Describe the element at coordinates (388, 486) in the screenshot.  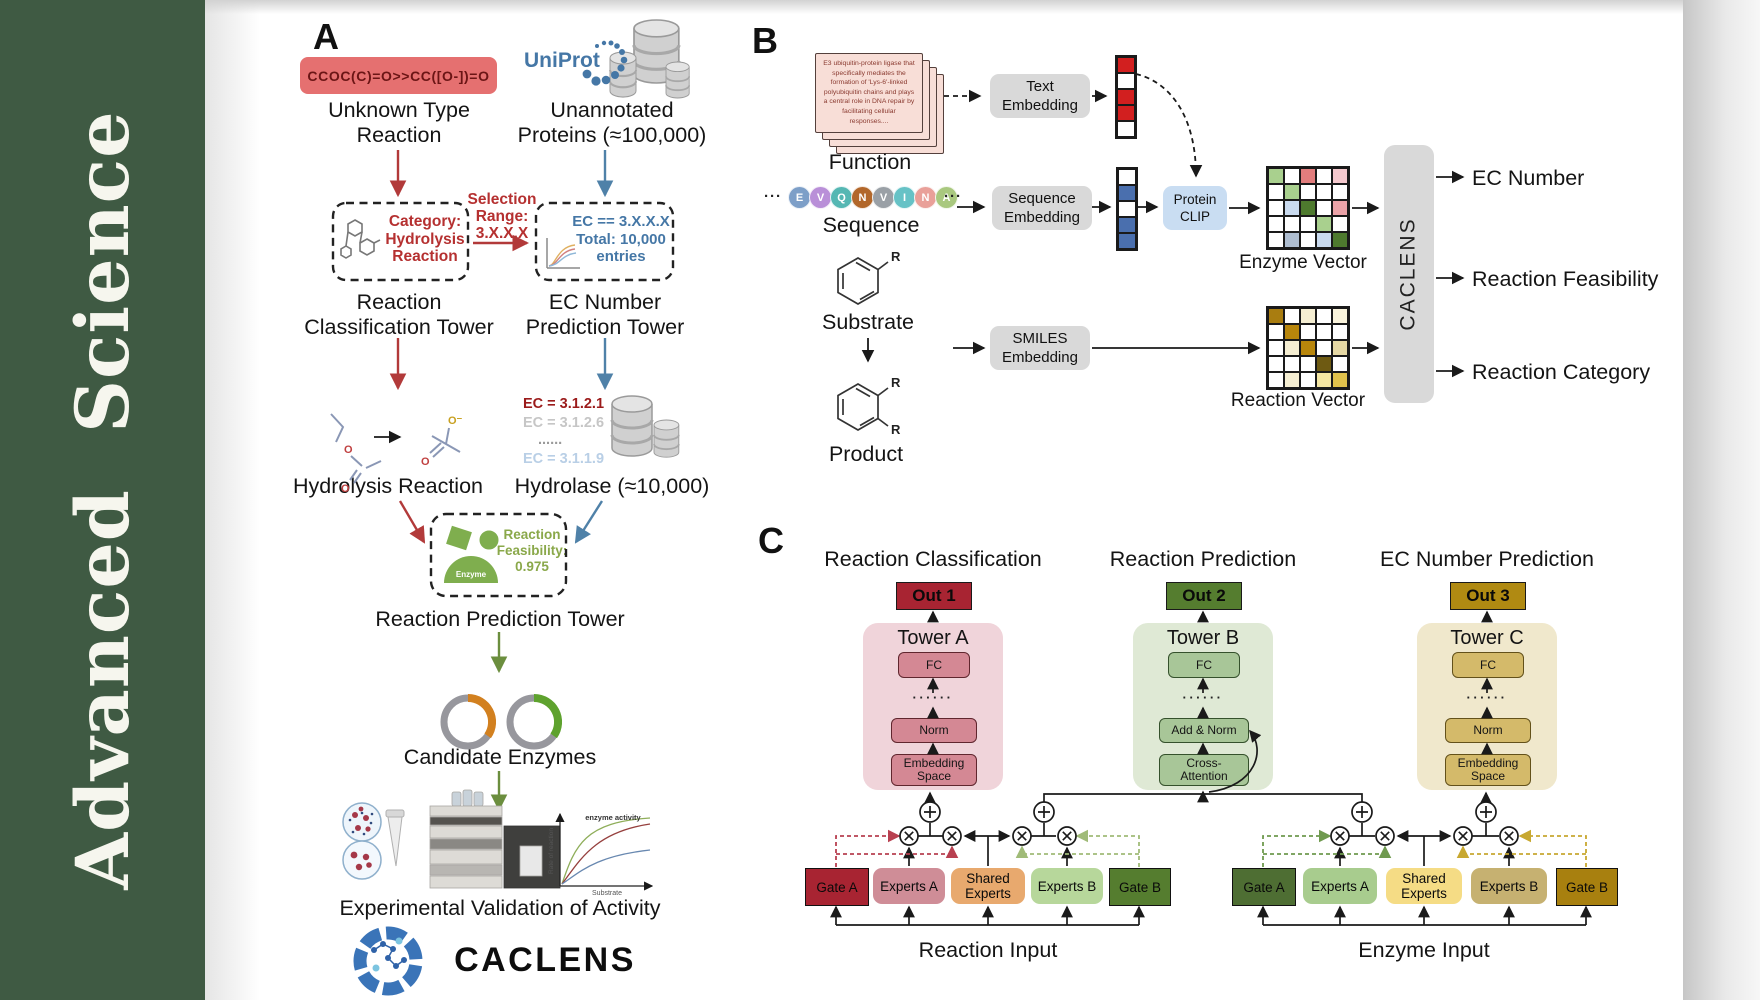
I see `hydrolysis-reaction-label: Hydrolysis Reaction` at that location.